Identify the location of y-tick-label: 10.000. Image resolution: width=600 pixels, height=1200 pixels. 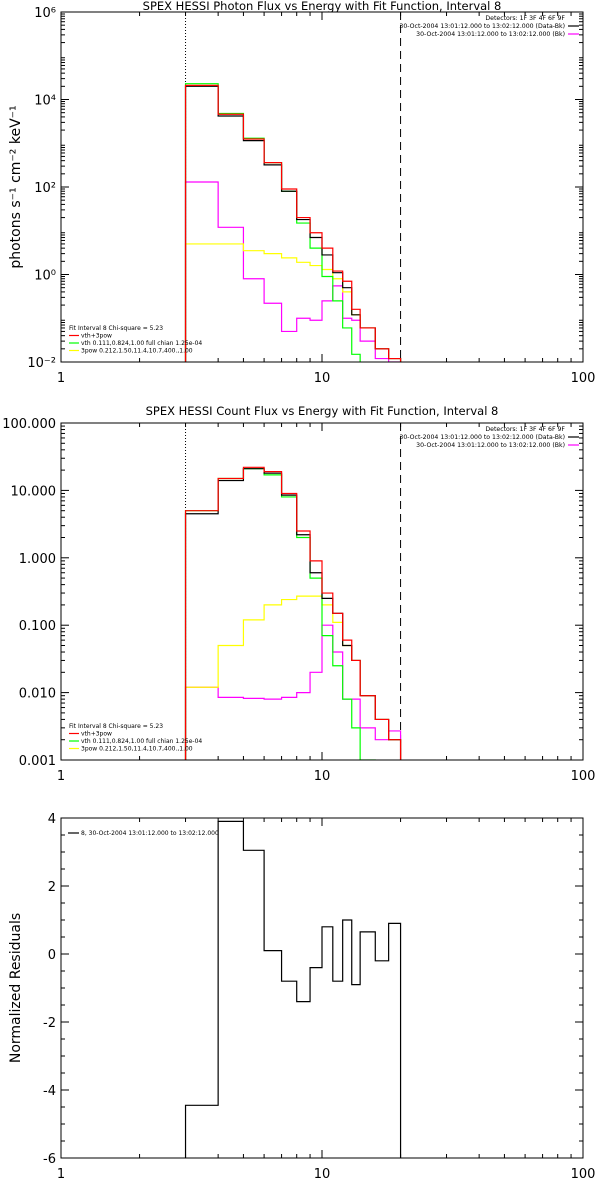
(34, 491).